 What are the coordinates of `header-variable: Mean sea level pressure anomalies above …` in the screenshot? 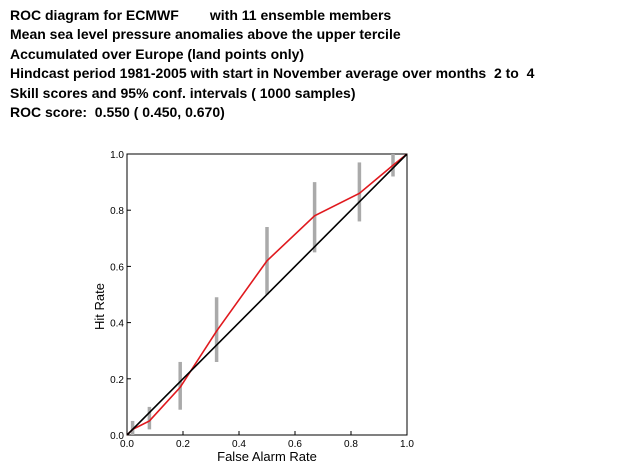 It's located at (205, 34).